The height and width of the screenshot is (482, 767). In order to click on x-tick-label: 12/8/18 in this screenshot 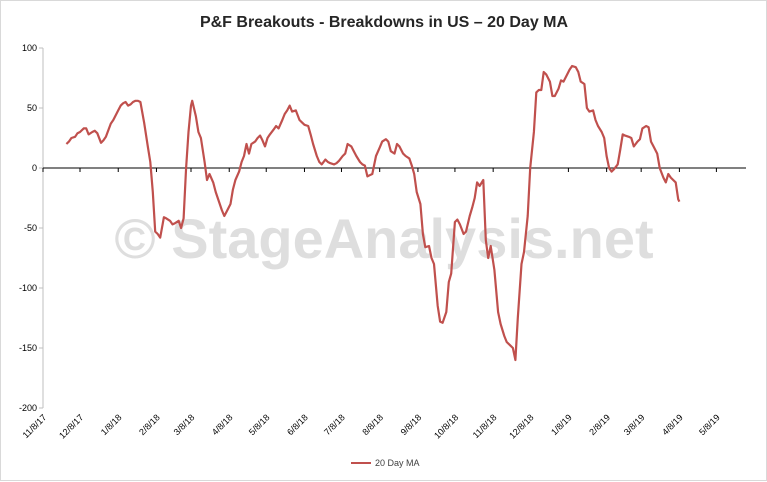, I will do `click(521, 426)`.